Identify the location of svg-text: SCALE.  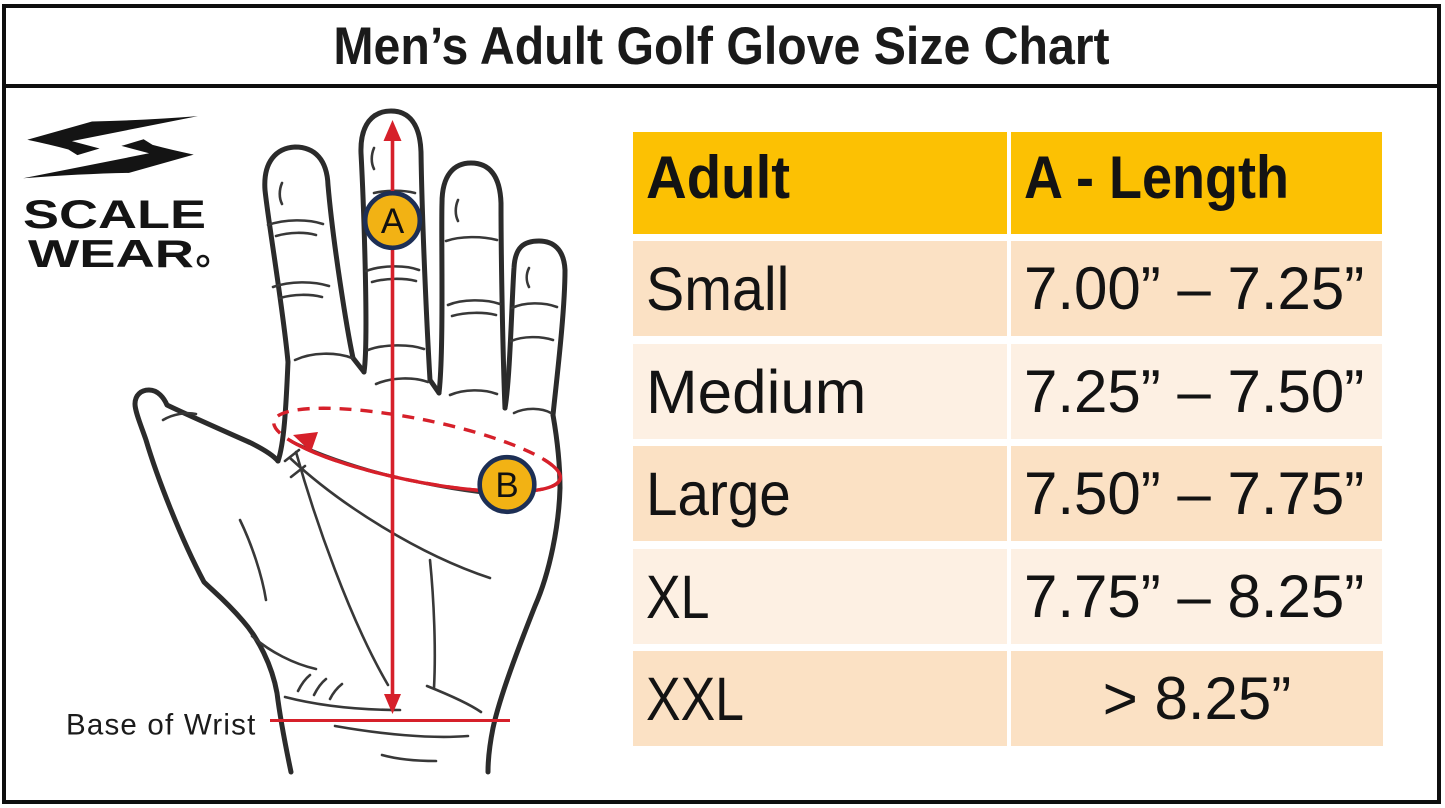
(114, 215).